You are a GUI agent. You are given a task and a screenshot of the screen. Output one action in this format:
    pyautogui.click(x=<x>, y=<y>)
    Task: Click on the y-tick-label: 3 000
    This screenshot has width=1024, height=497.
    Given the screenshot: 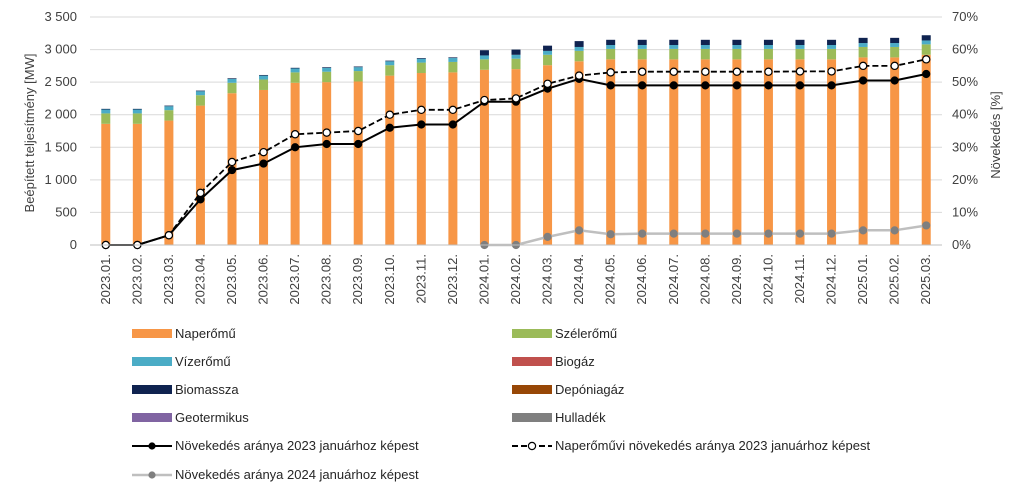 What is the action you would take?
    pyautogui.click(x=60, y=49)
    